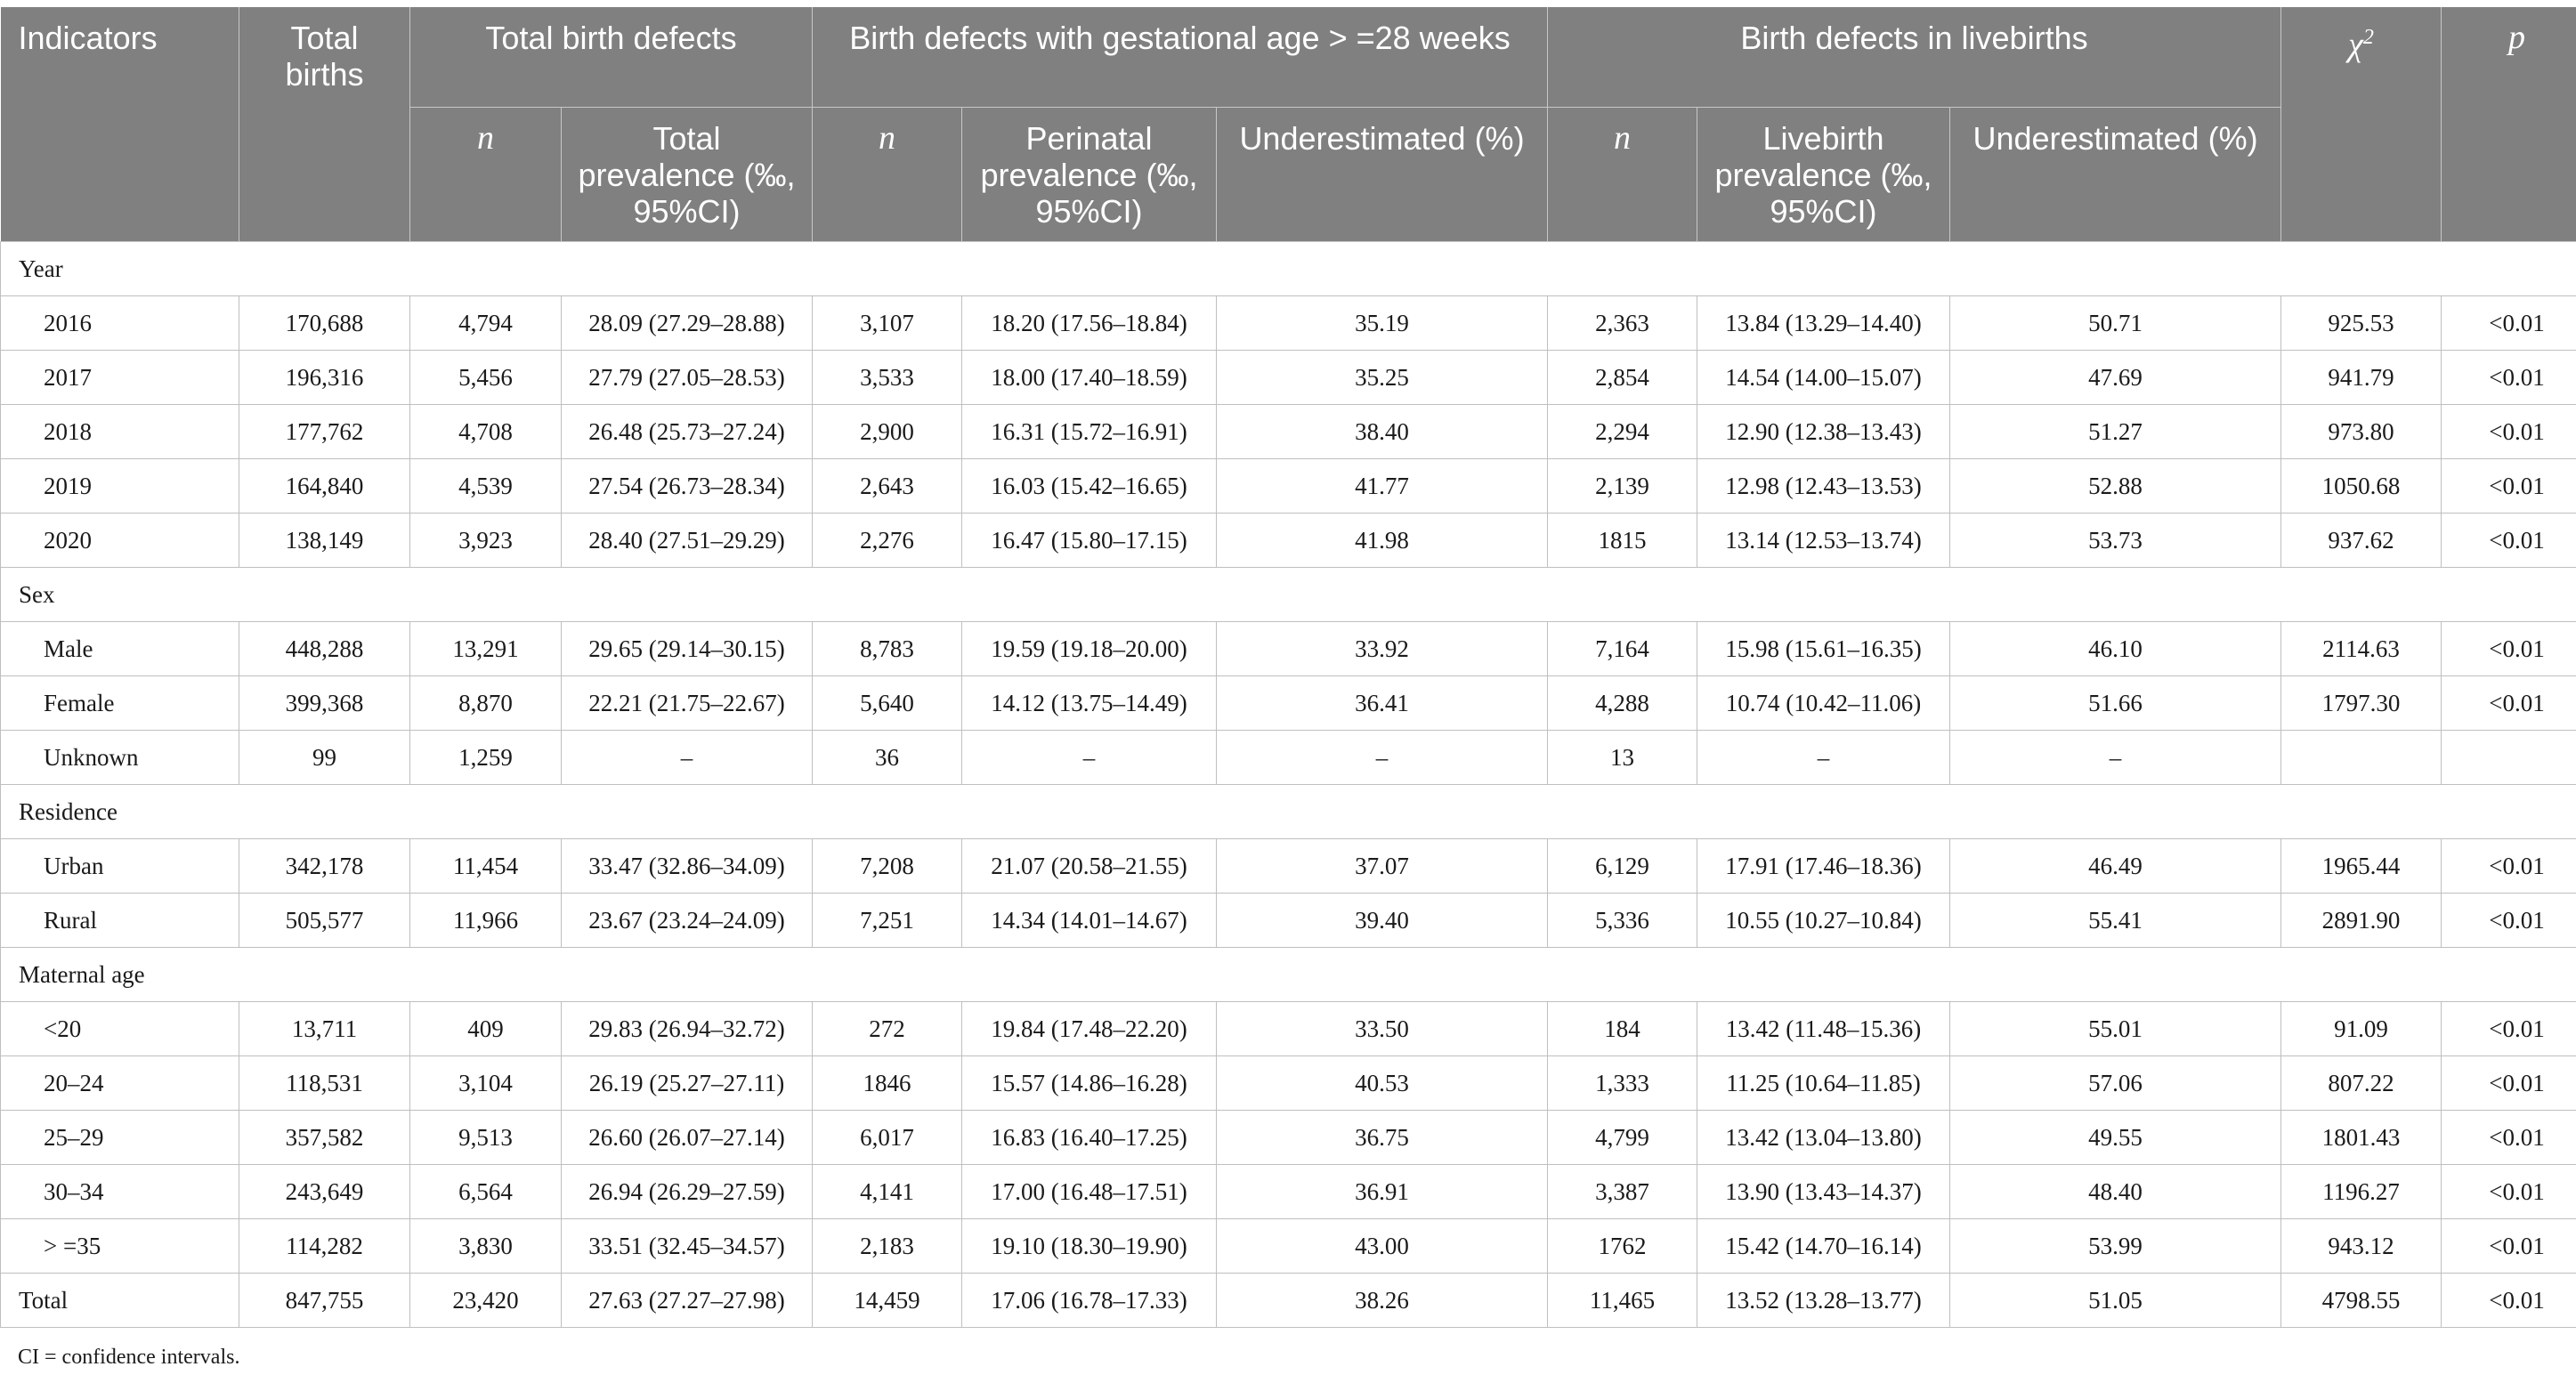  Describe the element at coordinates (1622, 1300) in the screenshot. I see `cell-n-livebirth: 11,465` at that location.